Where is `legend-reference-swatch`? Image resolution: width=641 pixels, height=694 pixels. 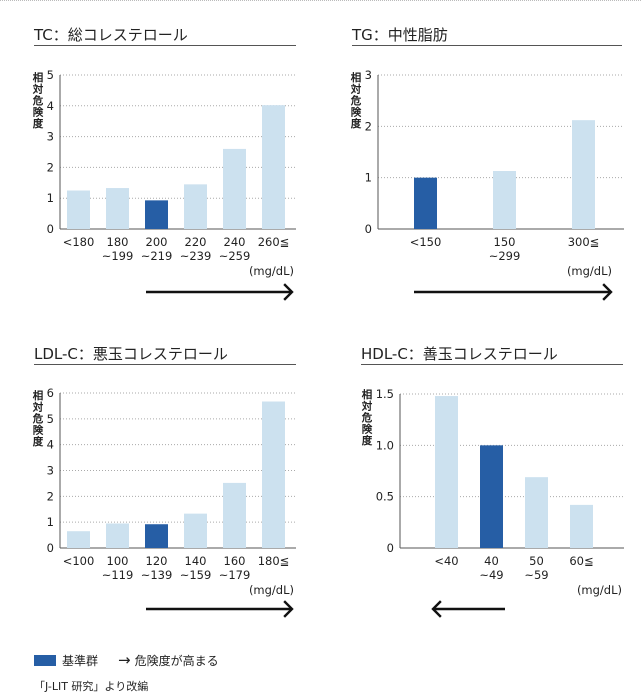
legend-reference-swatch is located at coordinates (45, 660).